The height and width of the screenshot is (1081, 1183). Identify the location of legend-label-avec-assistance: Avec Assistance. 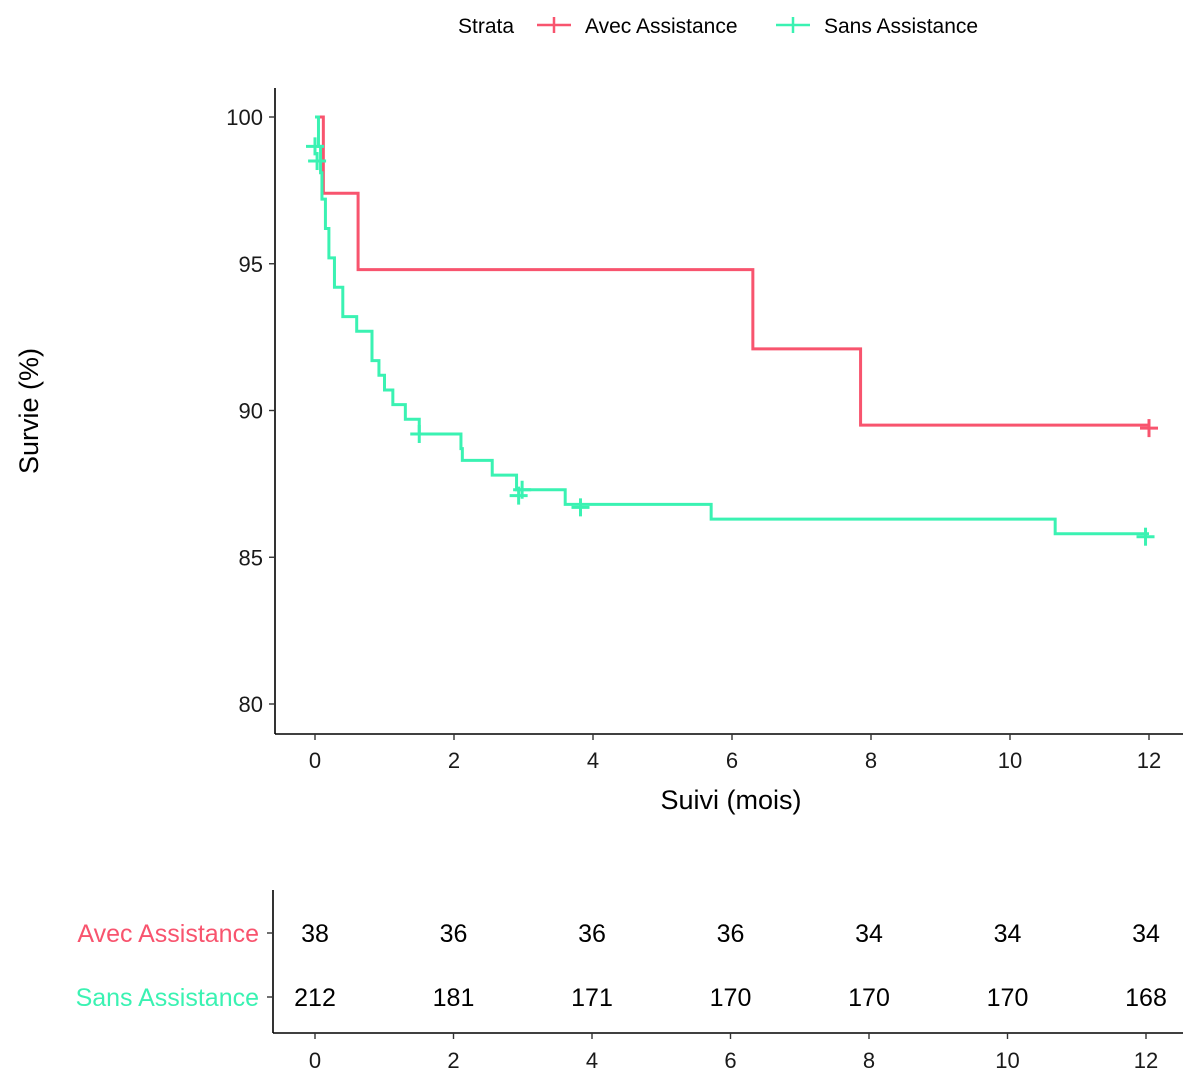
(661, 26).